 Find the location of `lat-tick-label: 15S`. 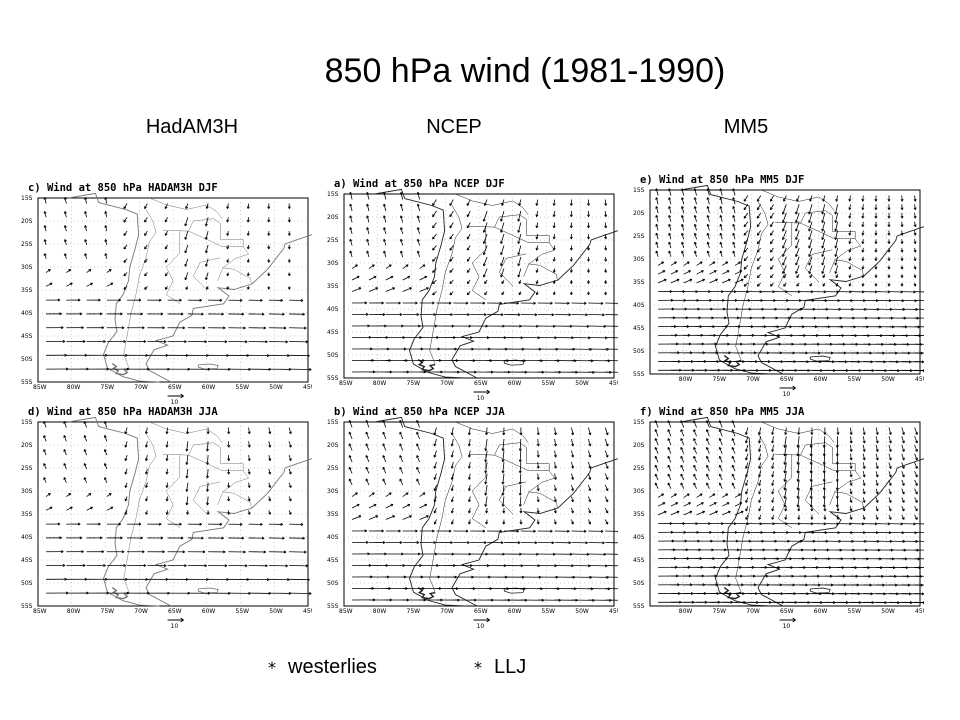

lat-tick-label: 15S is located at coordinates (333, 422).